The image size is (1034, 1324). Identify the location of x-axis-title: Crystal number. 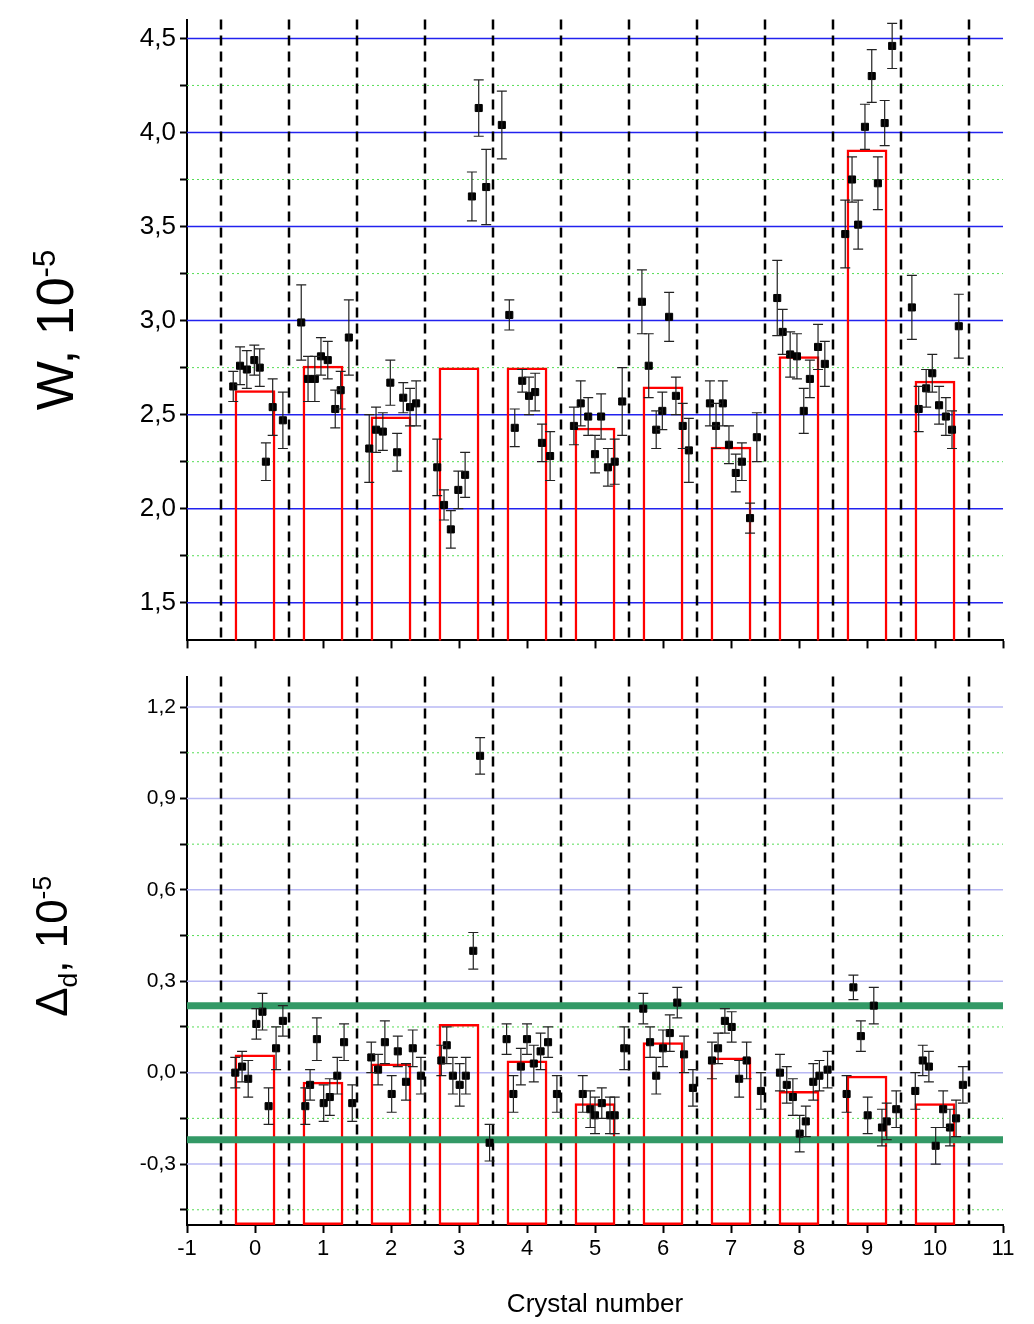
(595, 1302).